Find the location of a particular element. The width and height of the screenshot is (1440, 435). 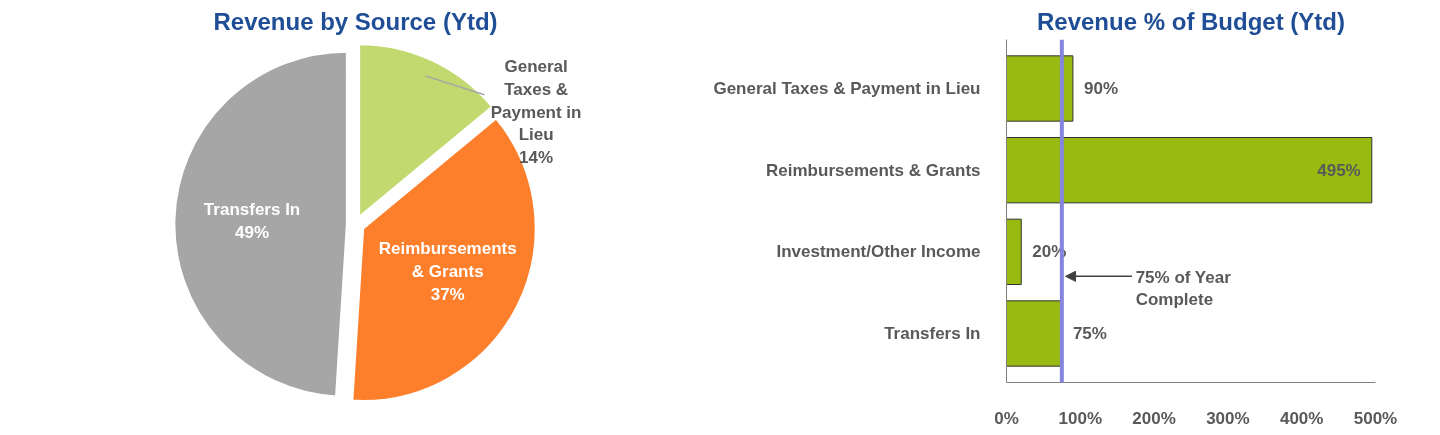

x-tick-label: 100% is located at coordinates (1080, 418).